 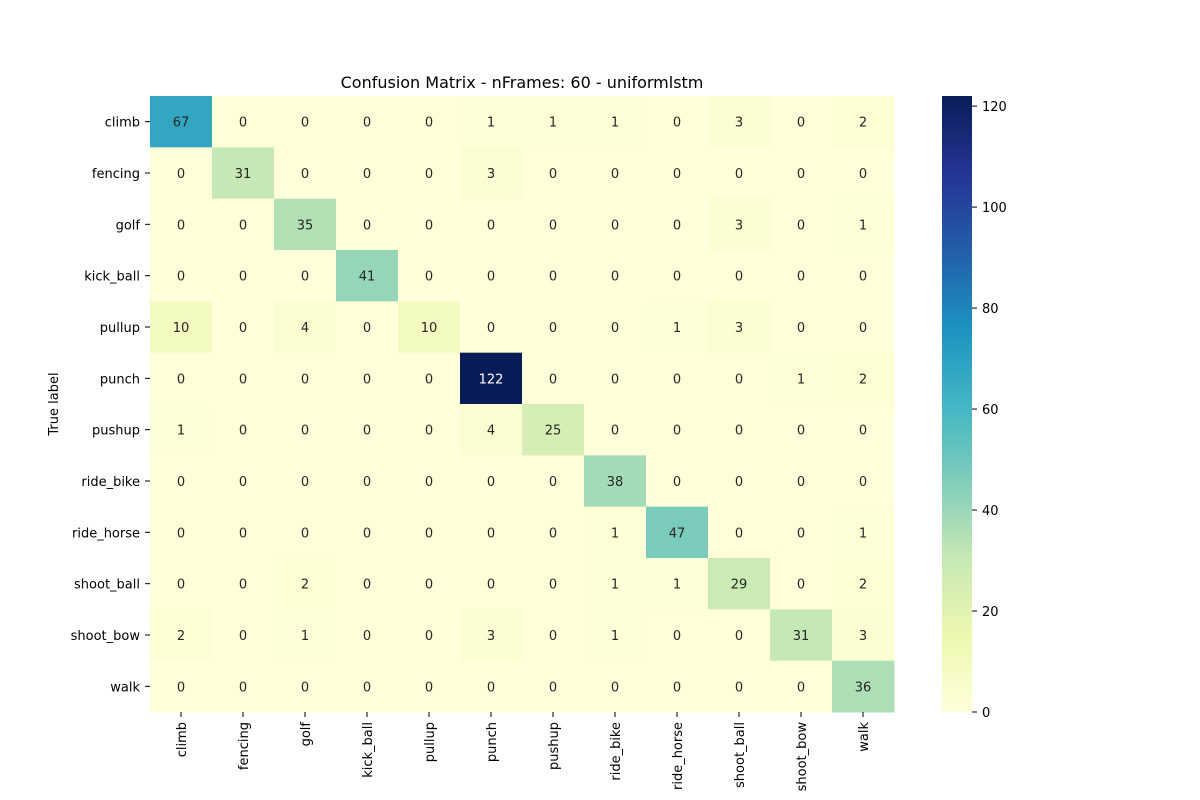 What do you see at coordinates (864, 737) in the screenshot?
I see `x-tick-label: walk` at bounding box center [864, 737].